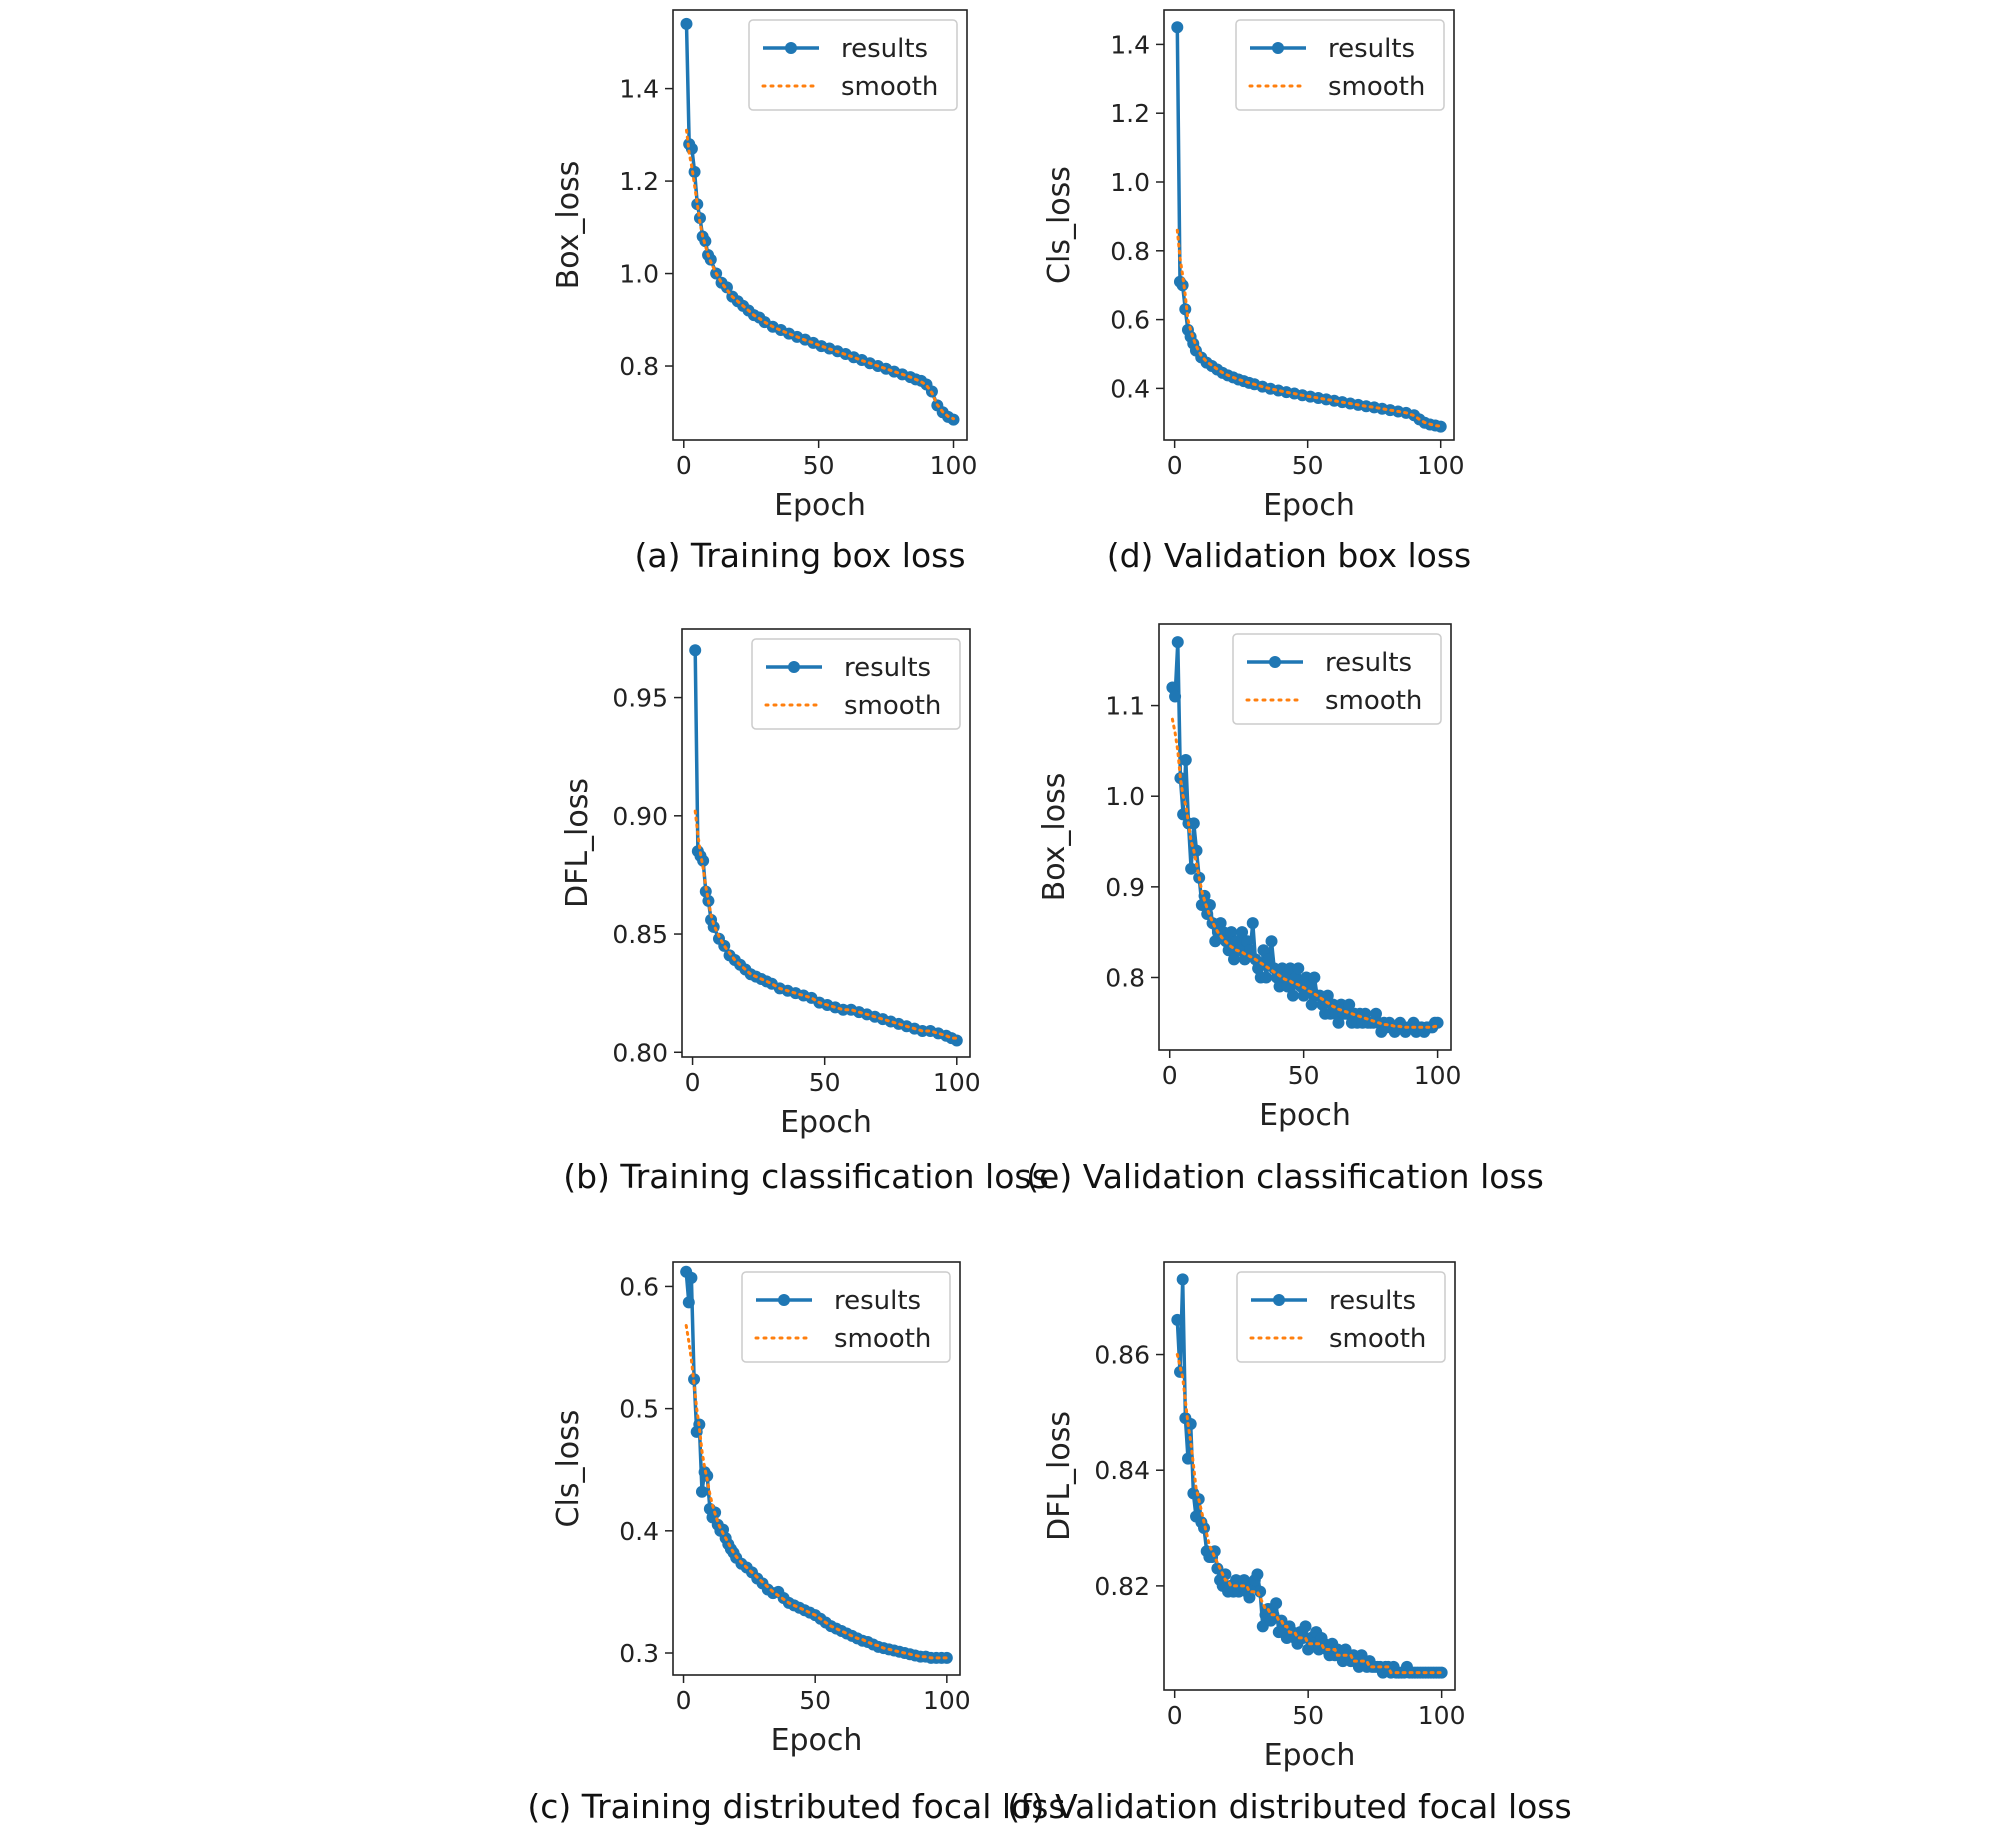 This screenshot has width=2008, height=1837. What do you see at coordinates (1122, 1355) in the screenshot?
I see `y-tick-label: 0.86` at bounding box center [1122, 1355].